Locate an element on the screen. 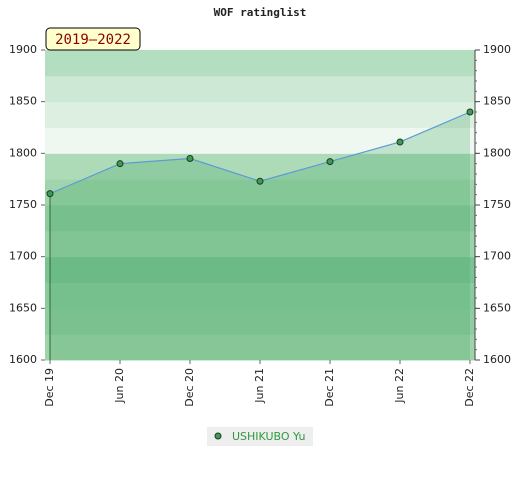  y-tick-label: 1650 is located at coordinates (23, 307).